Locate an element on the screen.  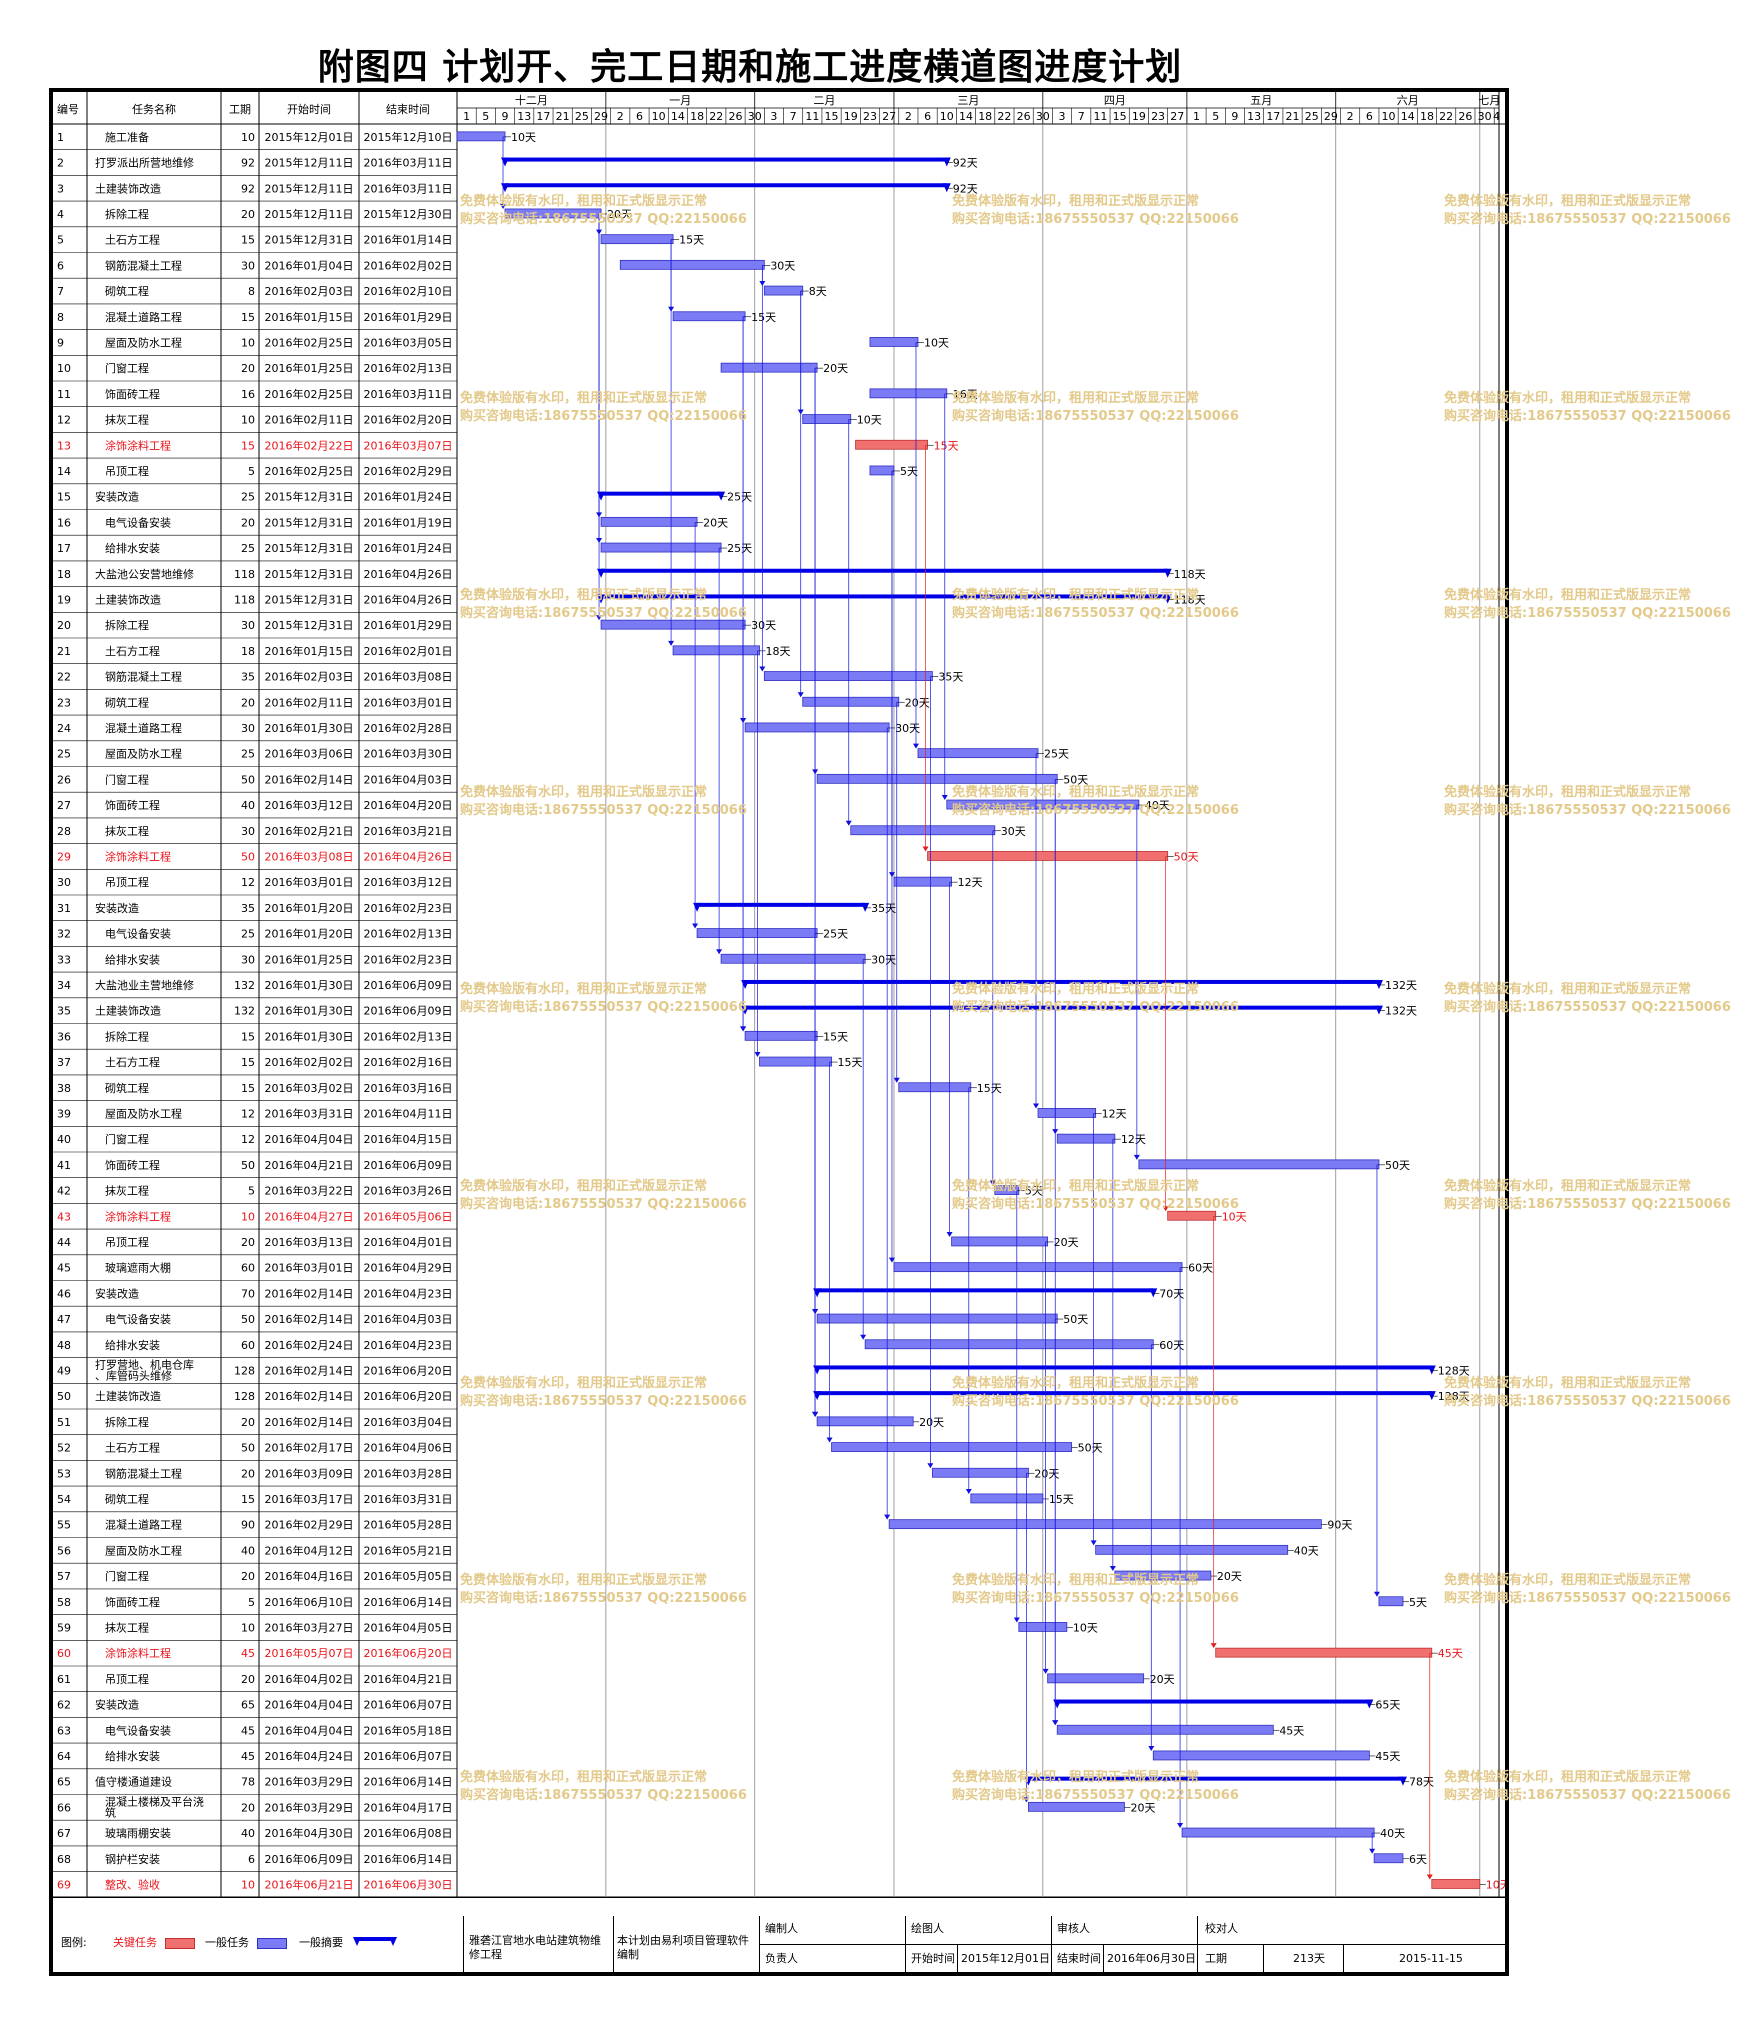
task-id: 54 is located at coordinates (64, 1499).